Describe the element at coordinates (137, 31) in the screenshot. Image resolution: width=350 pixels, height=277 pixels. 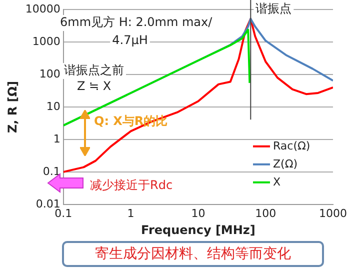
I see `annotation: 6mm见方 H: 2.0mm max/ 4.7μH` at that location.